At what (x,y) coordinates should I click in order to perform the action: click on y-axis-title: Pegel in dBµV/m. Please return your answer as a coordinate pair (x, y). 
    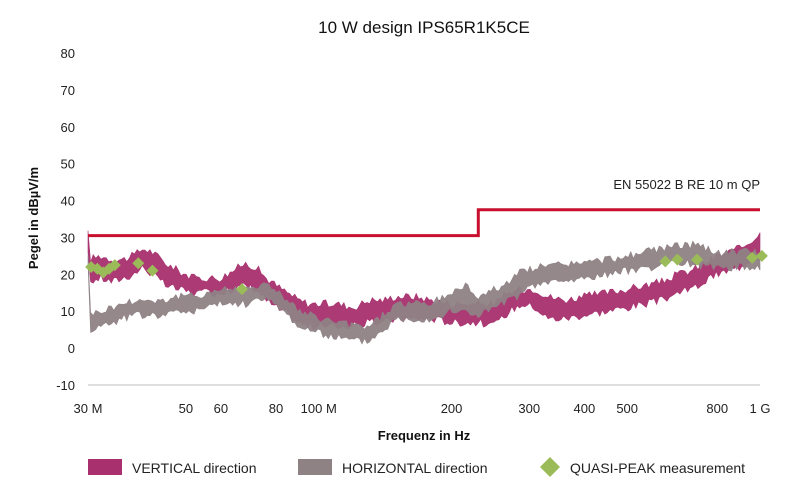
    Looking at the image, I should click on (33, 218).